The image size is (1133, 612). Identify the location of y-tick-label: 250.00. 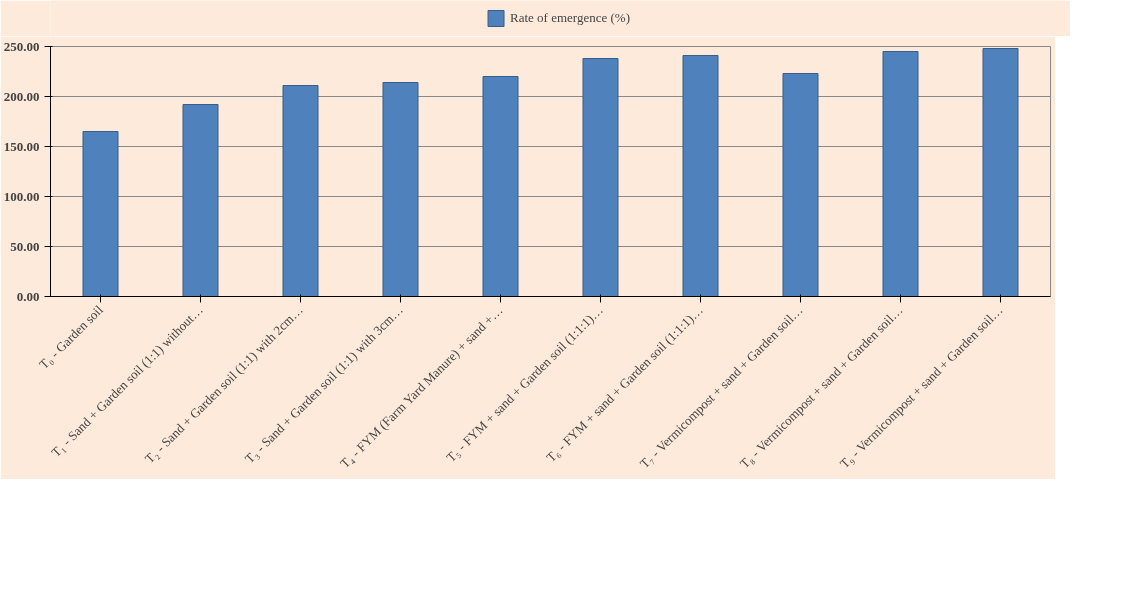
(21, 46).